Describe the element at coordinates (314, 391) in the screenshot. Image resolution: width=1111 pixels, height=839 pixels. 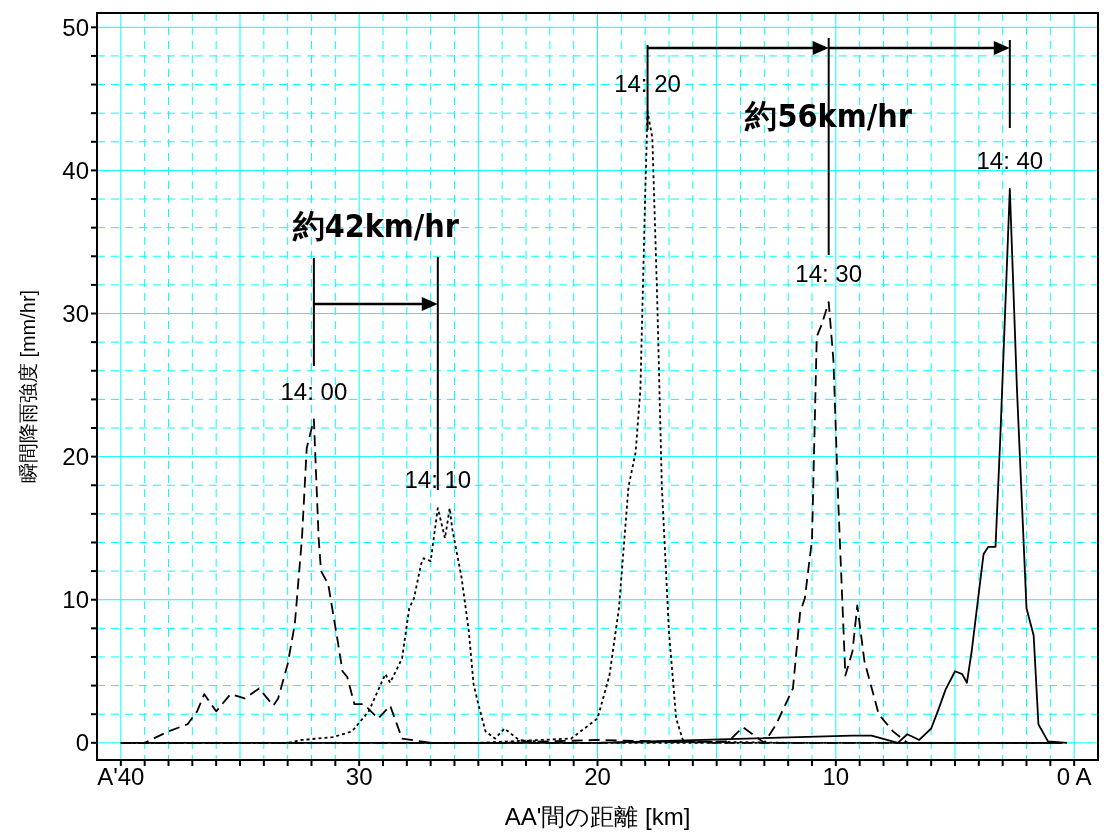
I see `annotation: 14: 00` at that location.